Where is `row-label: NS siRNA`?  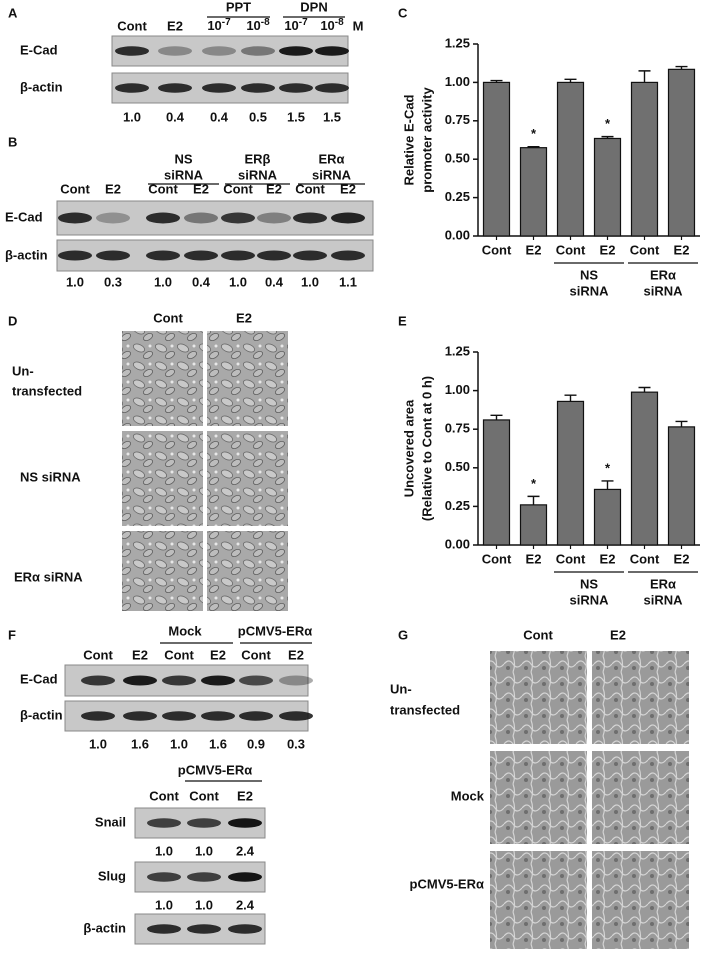 row-label: NS siRNA is located at coordinates (50, 476).